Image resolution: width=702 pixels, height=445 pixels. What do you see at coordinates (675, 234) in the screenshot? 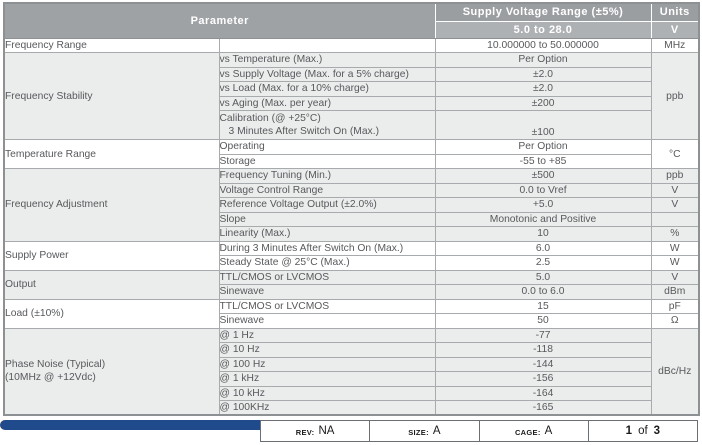
I see `unit-cell: %` at bounding box center [675, 234].